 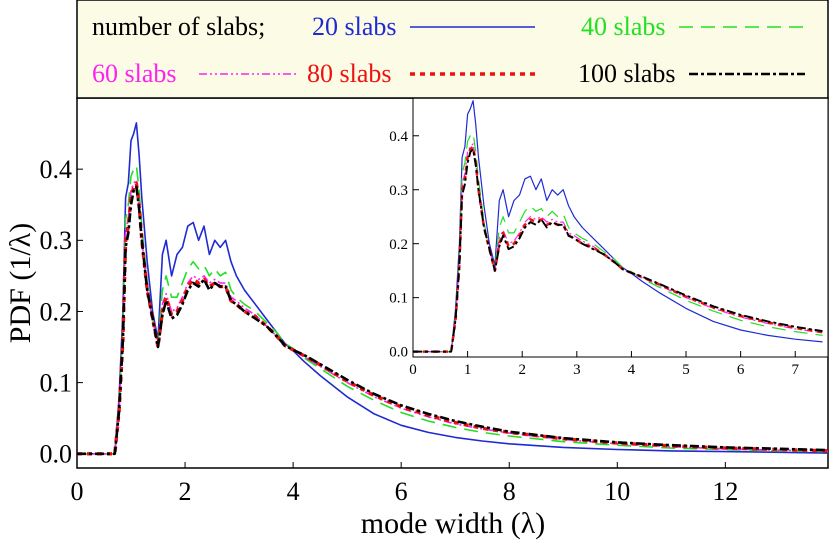 I want to click on inset-x-tick-label: 0, so click(x=413, y=370).